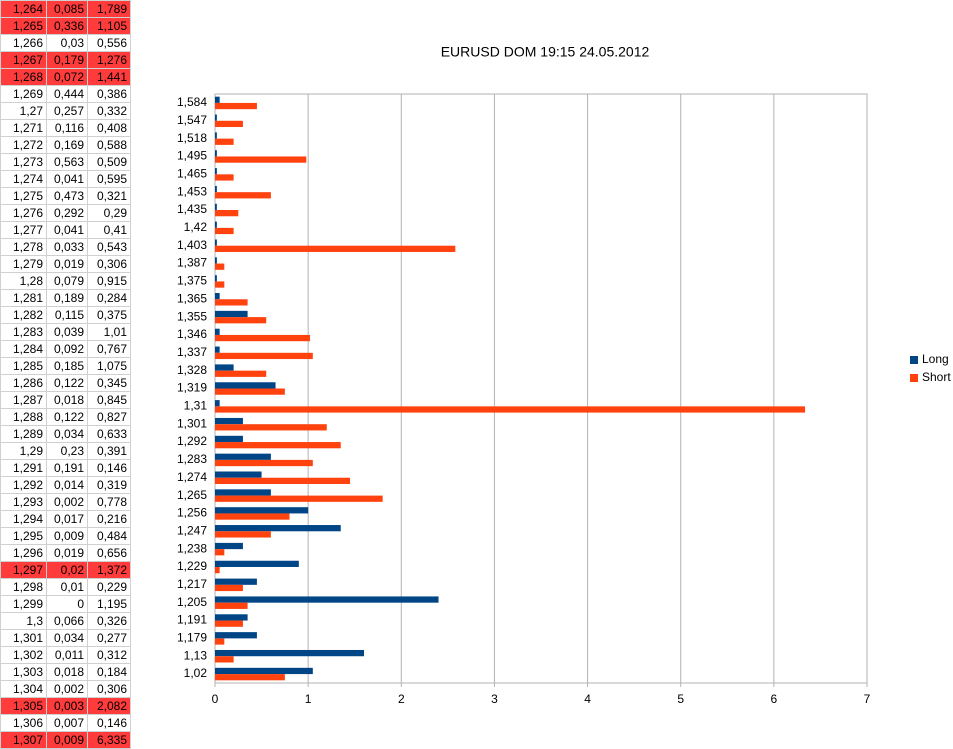 The height and width of the screenshot is (749, 953). What do you see at coordinates (67, 298) in the screenshot?
I see `cell: 0,189` at bounding box center [67, 298].